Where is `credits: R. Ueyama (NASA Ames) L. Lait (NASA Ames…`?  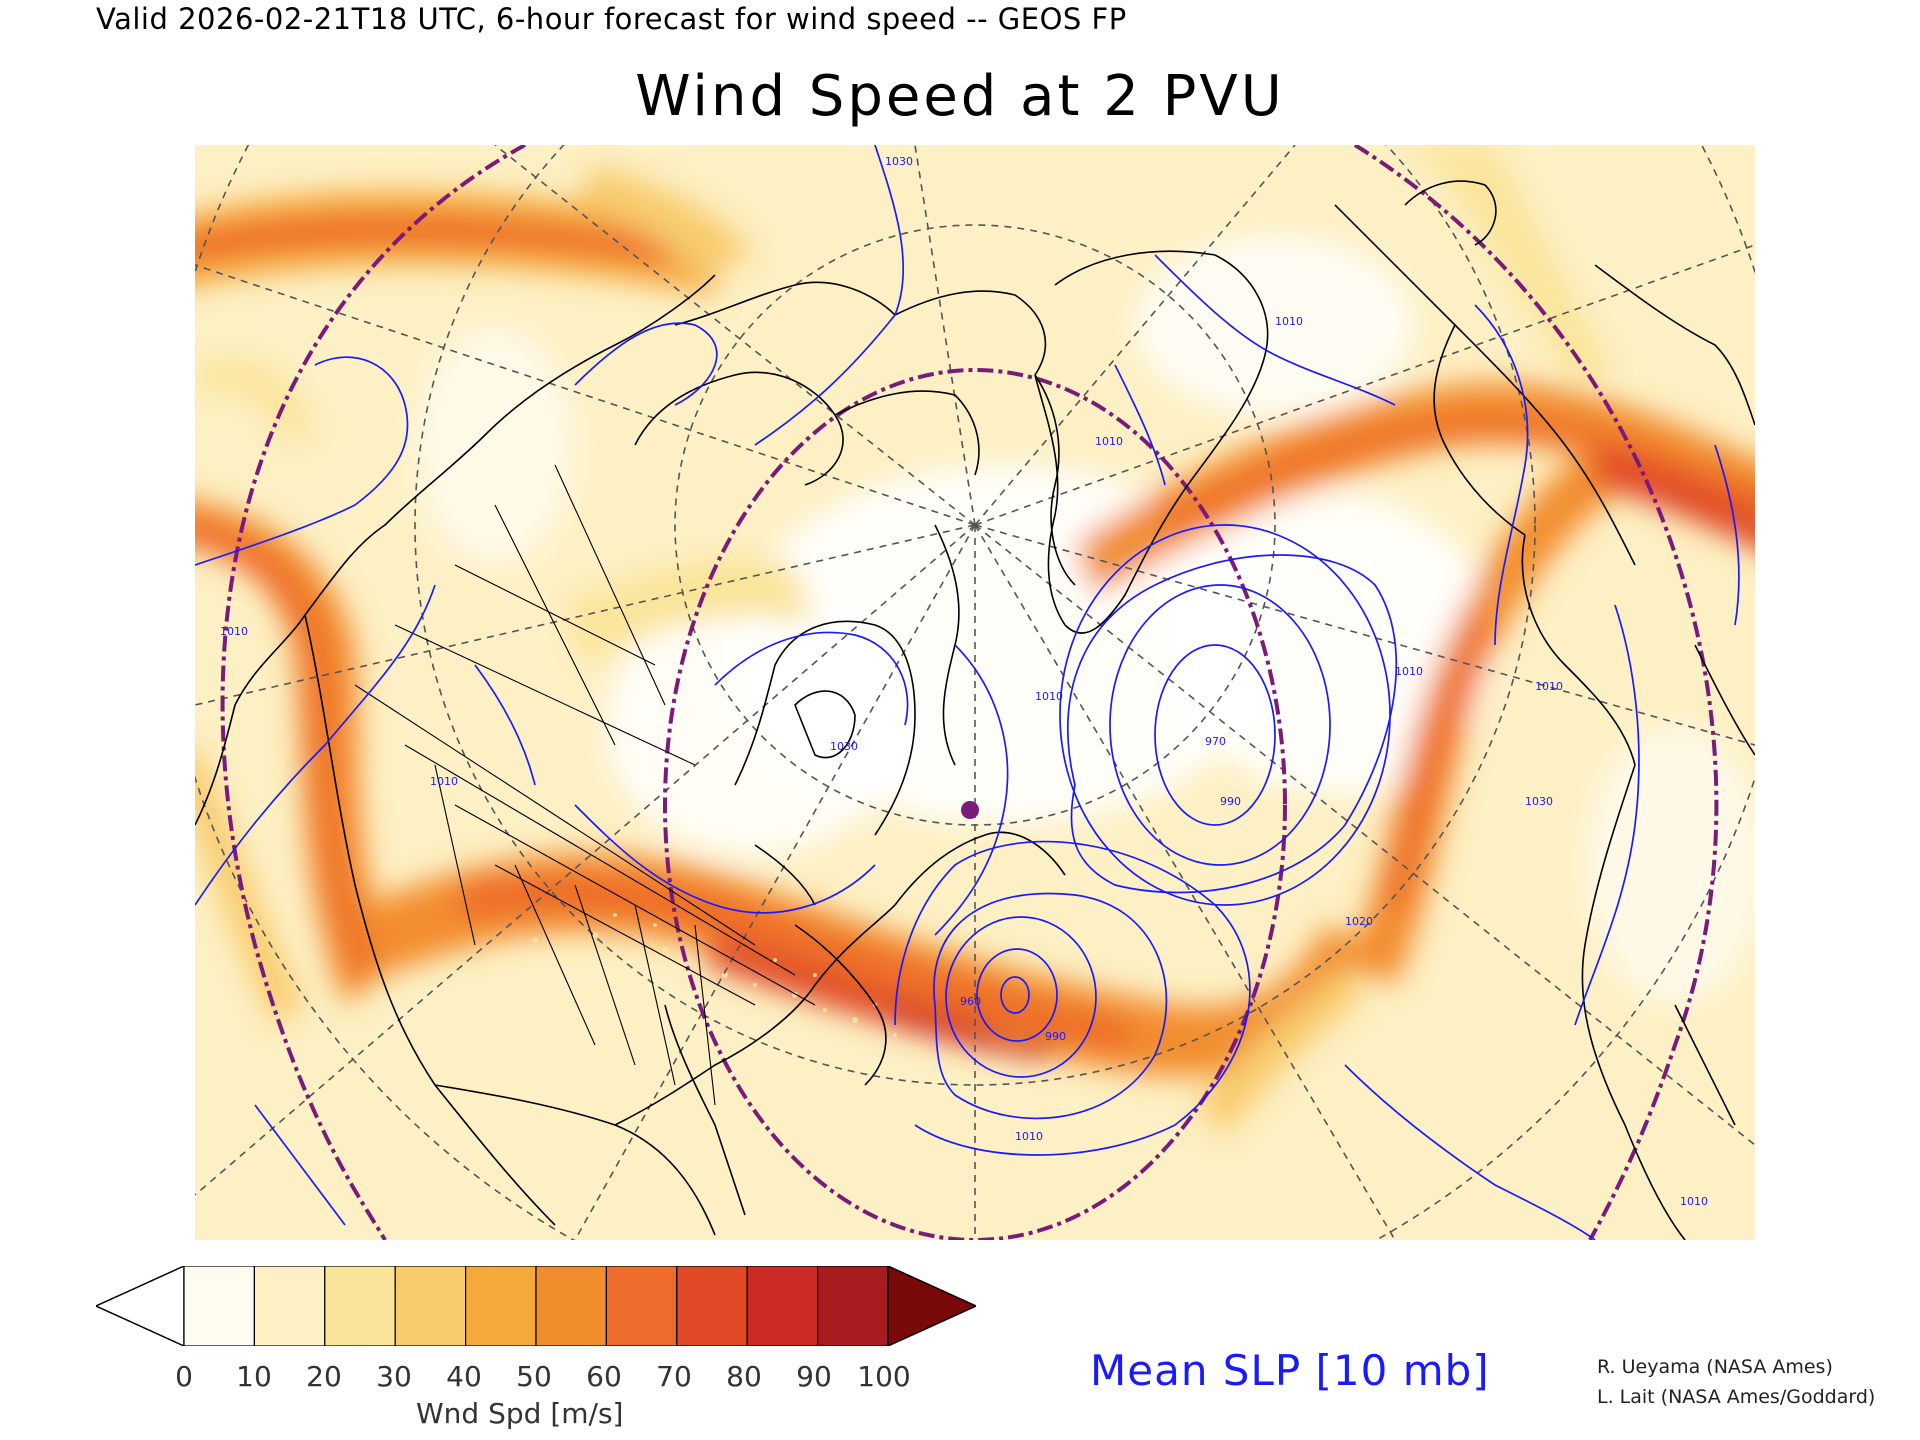 credits: R. Ueyama (NASA Ames) L. Lait (NASA Ames… is located at coordinates (1736, 1382).